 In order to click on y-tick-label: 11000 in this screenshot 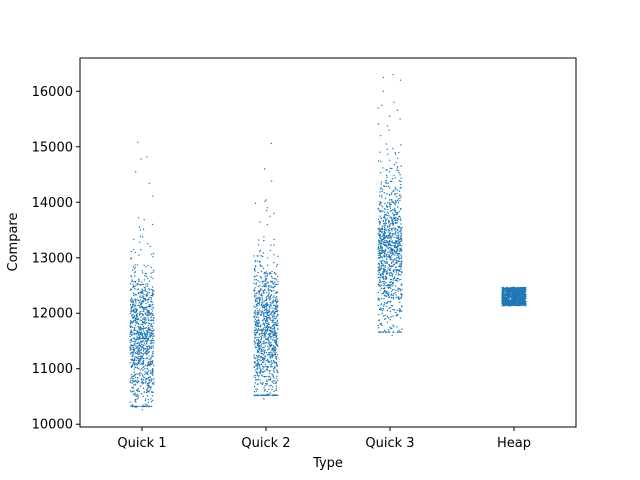, I will do `click(52, 369)`.